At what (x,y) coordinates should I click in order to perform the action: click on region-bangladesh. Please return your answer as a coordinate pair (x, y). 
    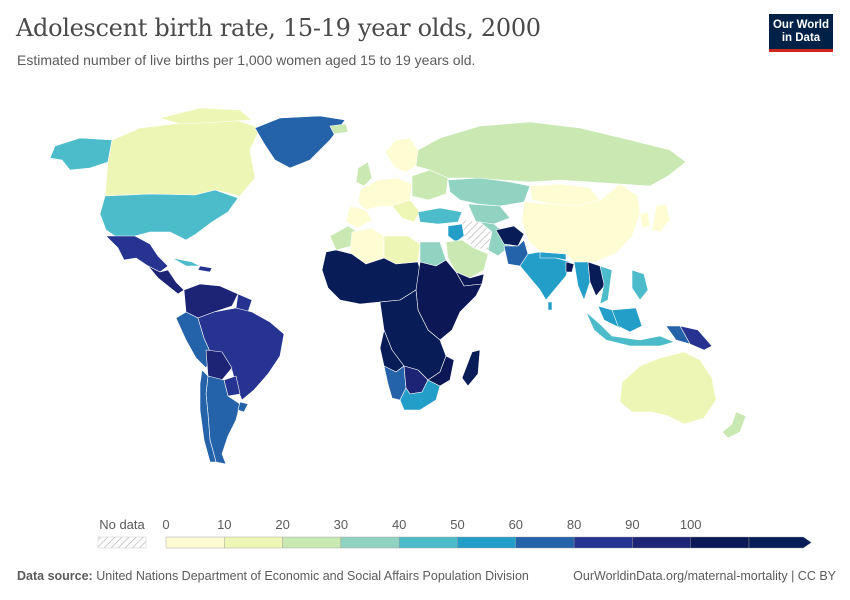
    Looking at the image, I should click on (570, 267).